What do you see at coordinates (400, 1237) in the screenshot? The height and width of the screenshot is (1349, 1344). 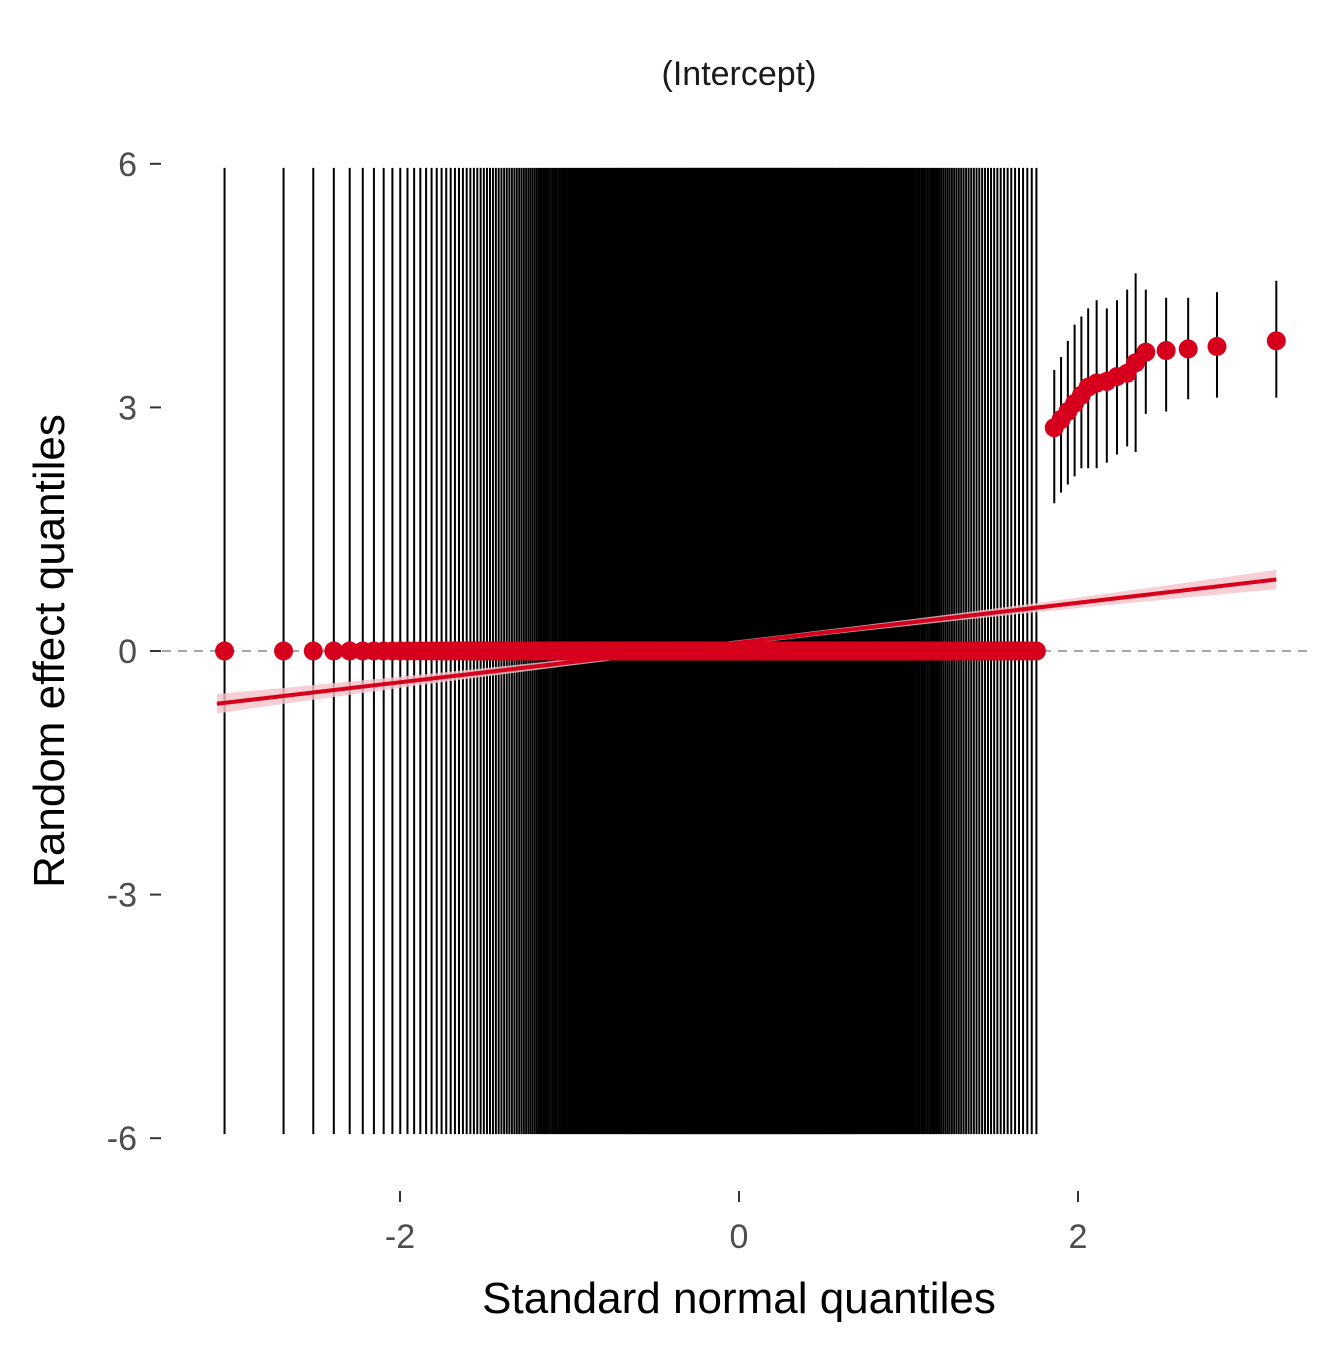 I see `x-tick-label-0: -2` at bounding box center [400, 1237].